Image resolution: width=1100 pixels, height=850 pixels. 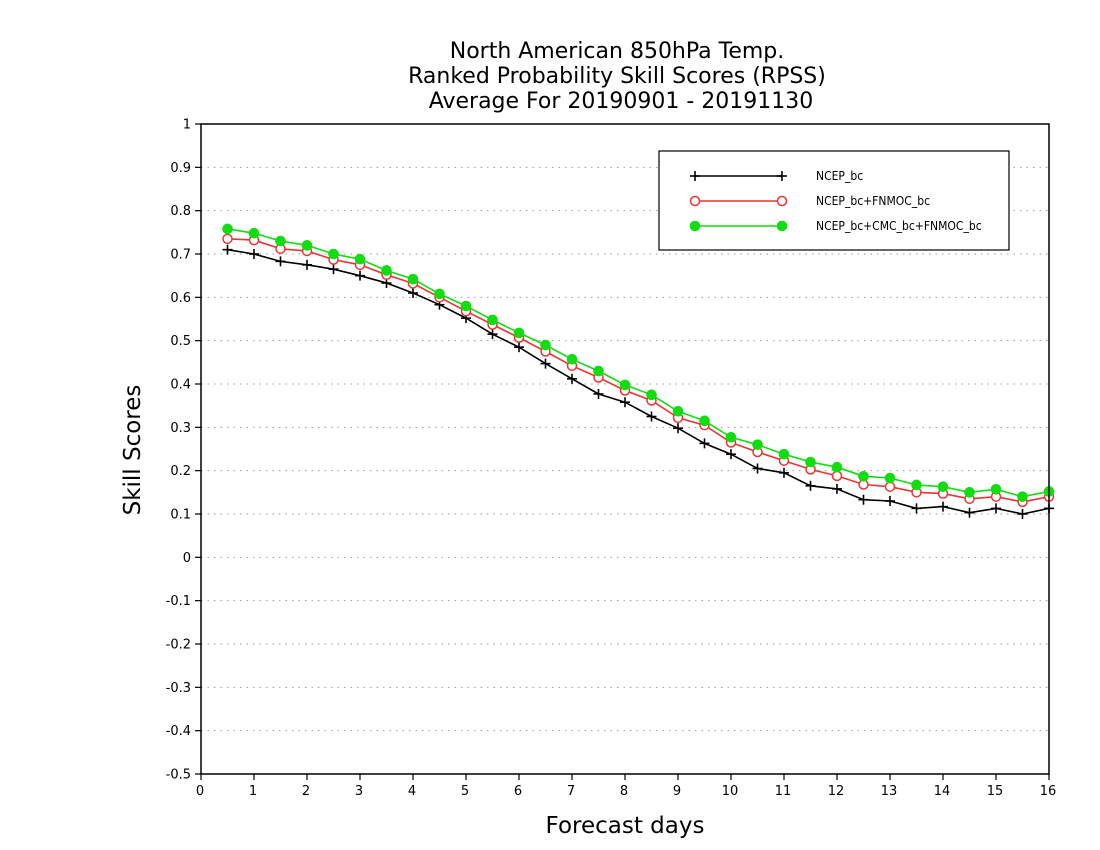 What do you see at coordinates (839, 176) in the screenshot?
I see `legend-label: NCEP_bc` at bounding box center [839, 176].